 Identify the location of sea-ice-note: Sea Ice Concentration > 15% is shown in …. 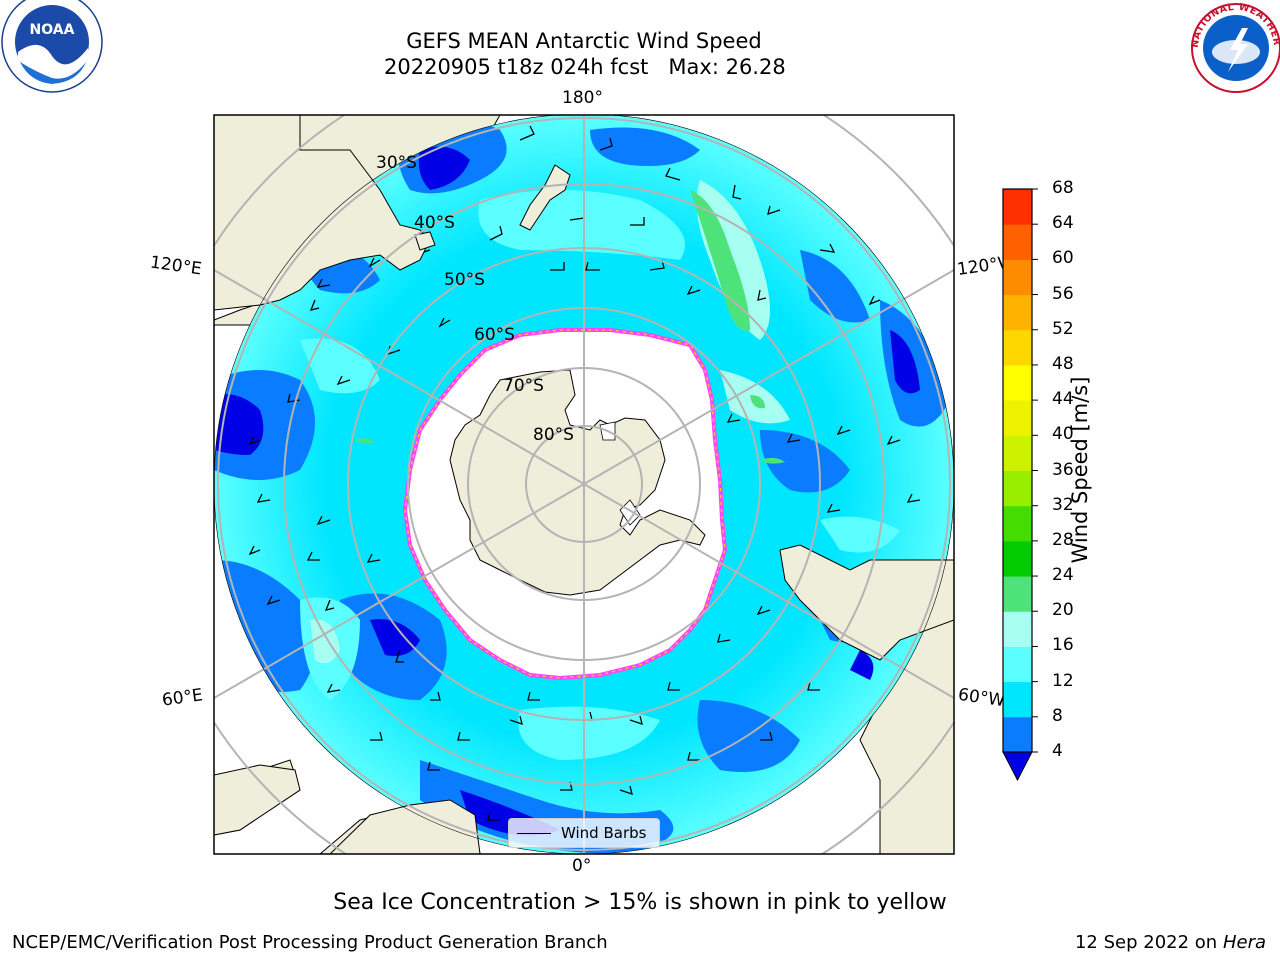
(640, 902).